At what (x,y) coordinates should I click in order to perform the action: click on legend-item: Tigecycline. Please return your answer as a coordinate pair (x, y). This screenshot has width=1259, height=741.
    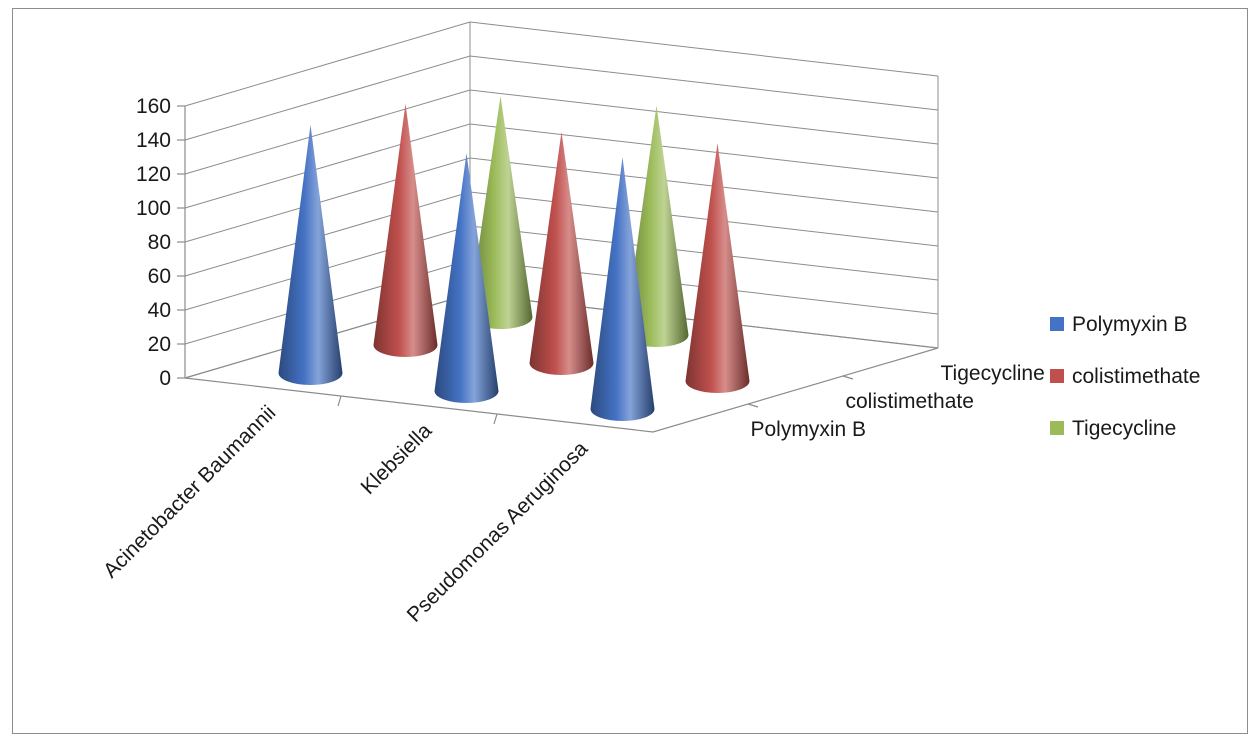
    Looking at the image, I should click on (1113, 428).